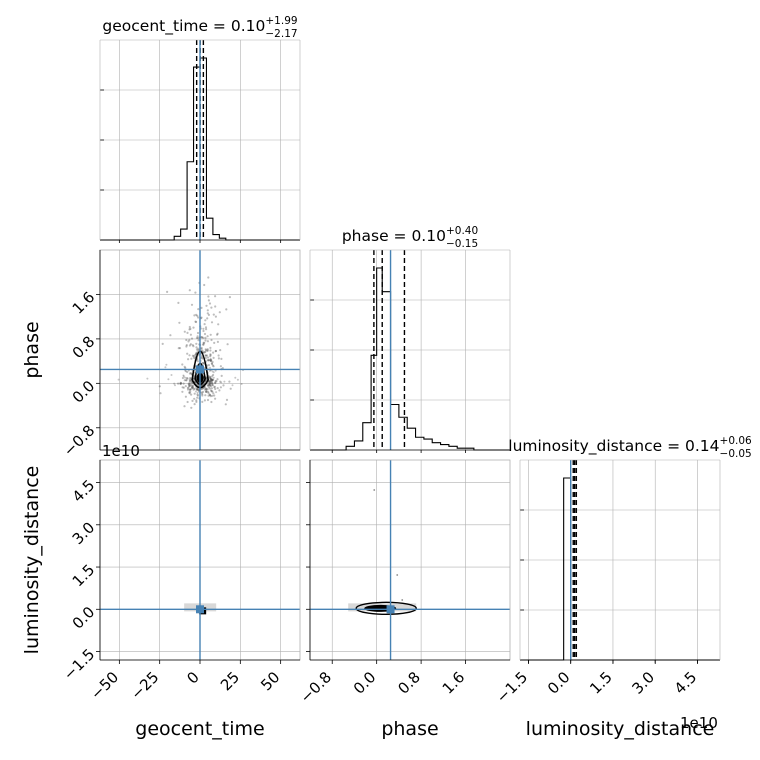 This screenshot has width=760, height=760. Describe the element at coordinates (386, 608) in the screenshot. I see `contour-outer` at that location.